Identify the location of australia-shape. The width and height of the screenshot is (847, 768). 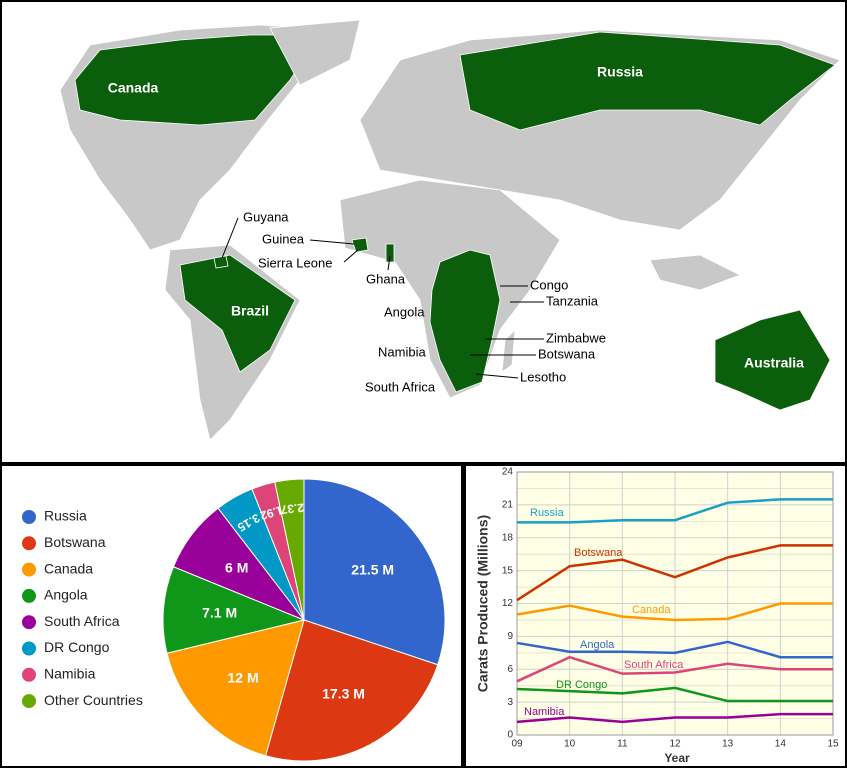
(772, 360).